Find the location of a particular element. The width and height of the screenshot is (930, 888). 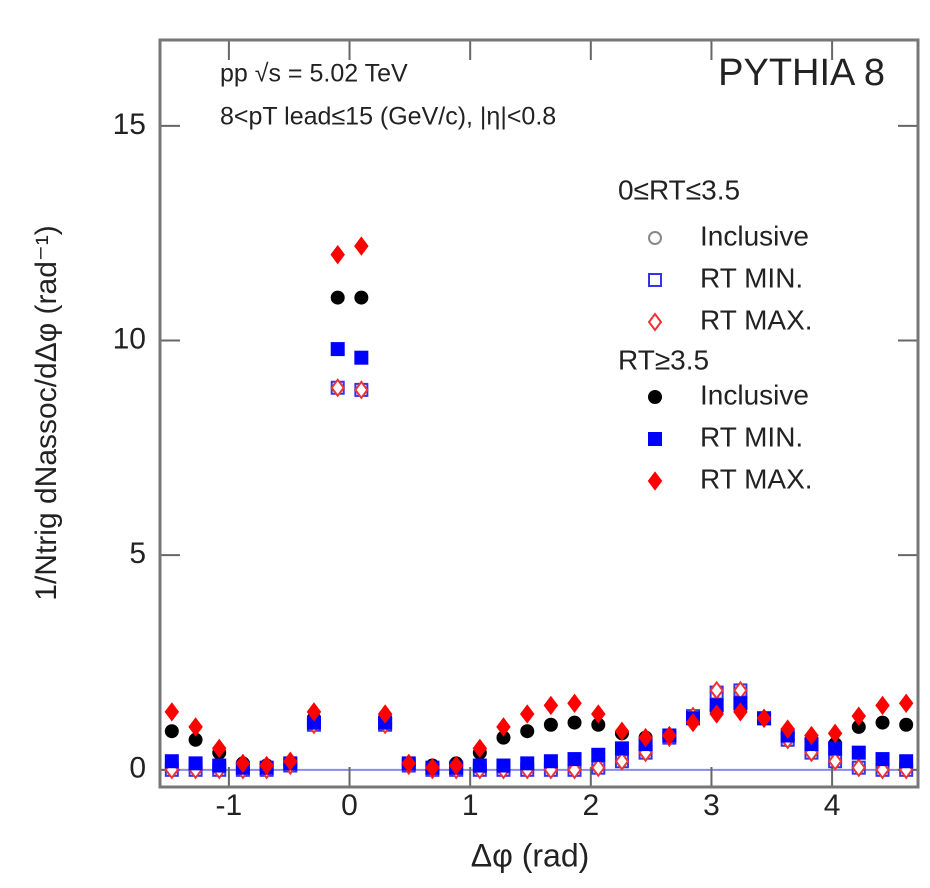

annotation: pp √s = 5.02 TeV is located at coordinates (314, 74).